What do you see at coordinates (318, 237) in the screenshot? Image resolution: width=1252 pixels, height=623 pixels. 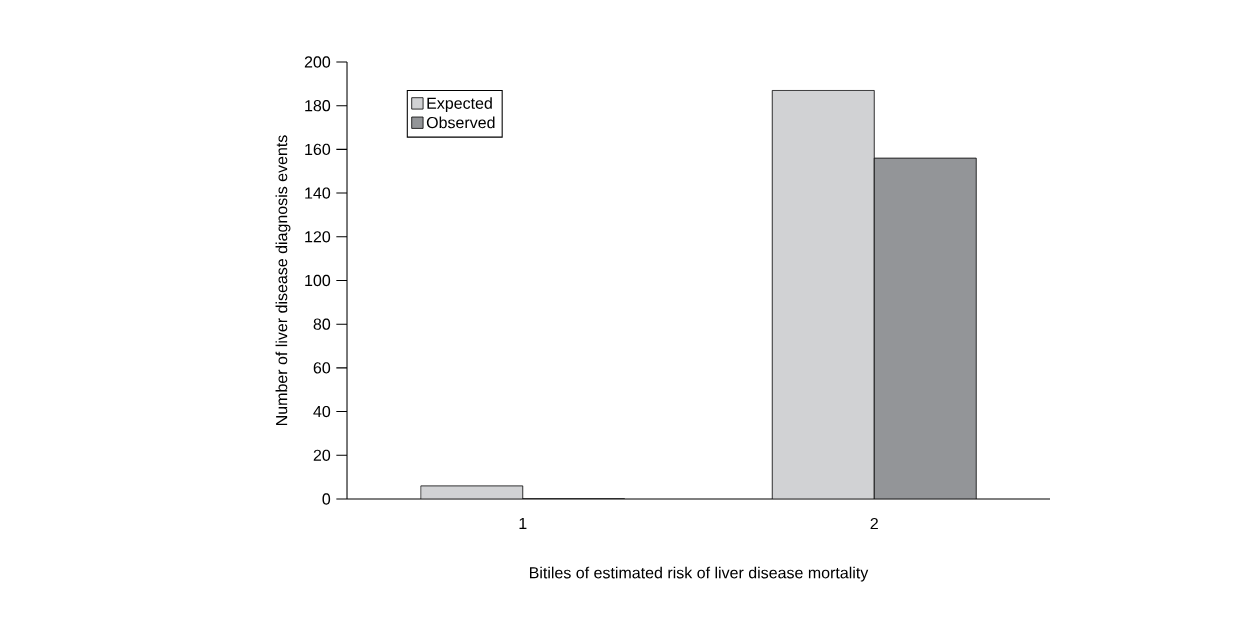 I see `y-tick-label: 120` at bounding box center [318, 237].